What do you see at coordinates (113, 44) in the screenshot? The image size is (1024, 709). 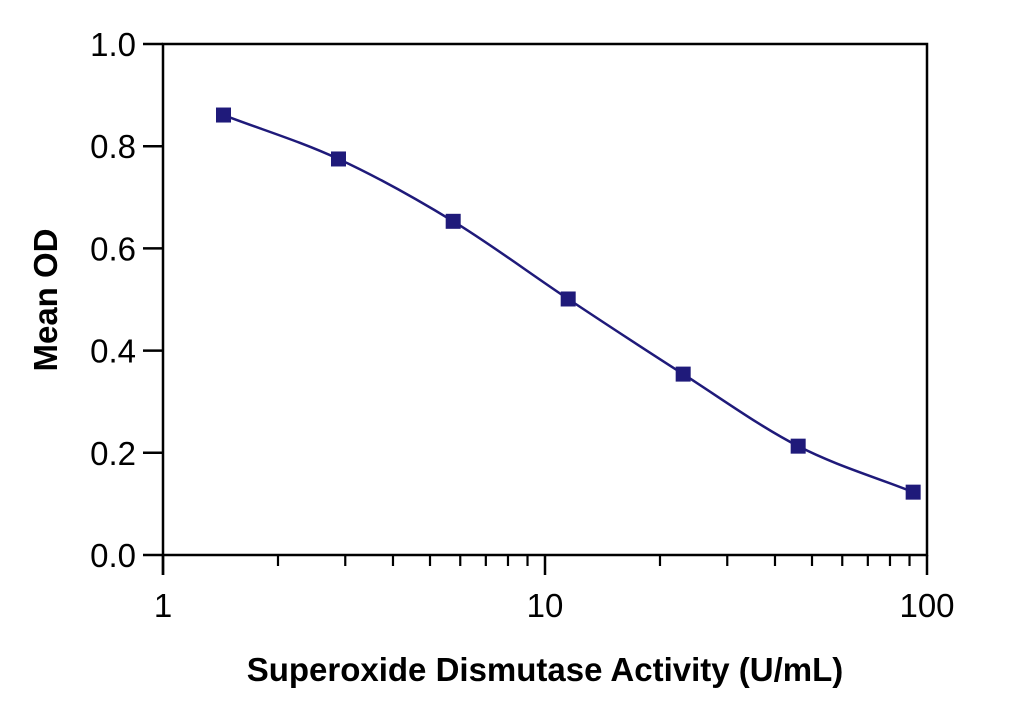 I see `y-tick-label: 1.0` at bounding box center [113, 44].